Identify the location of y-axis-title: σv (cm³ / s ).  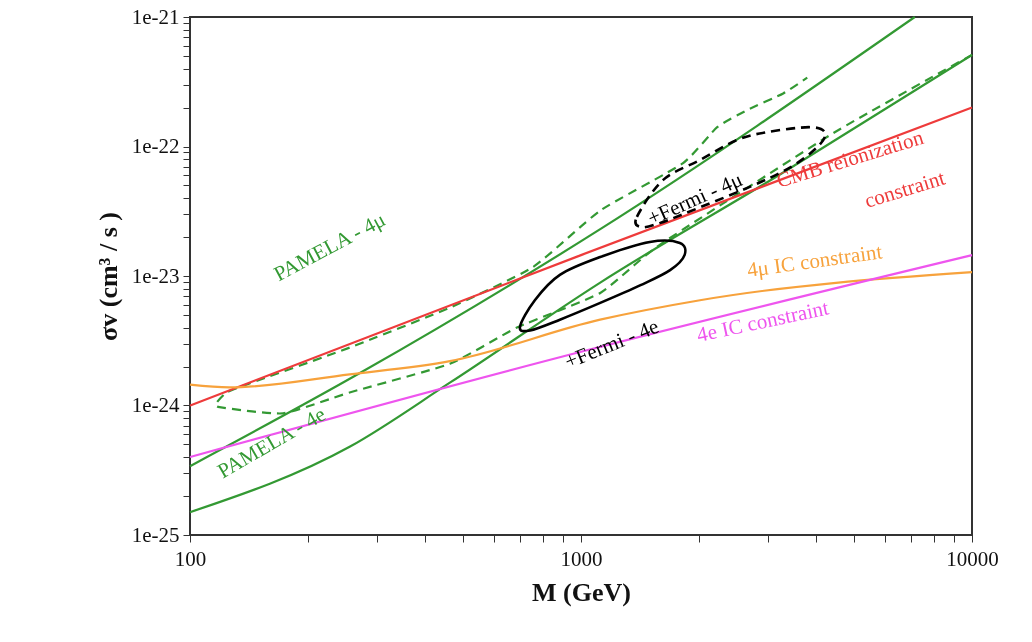
(108, 276).